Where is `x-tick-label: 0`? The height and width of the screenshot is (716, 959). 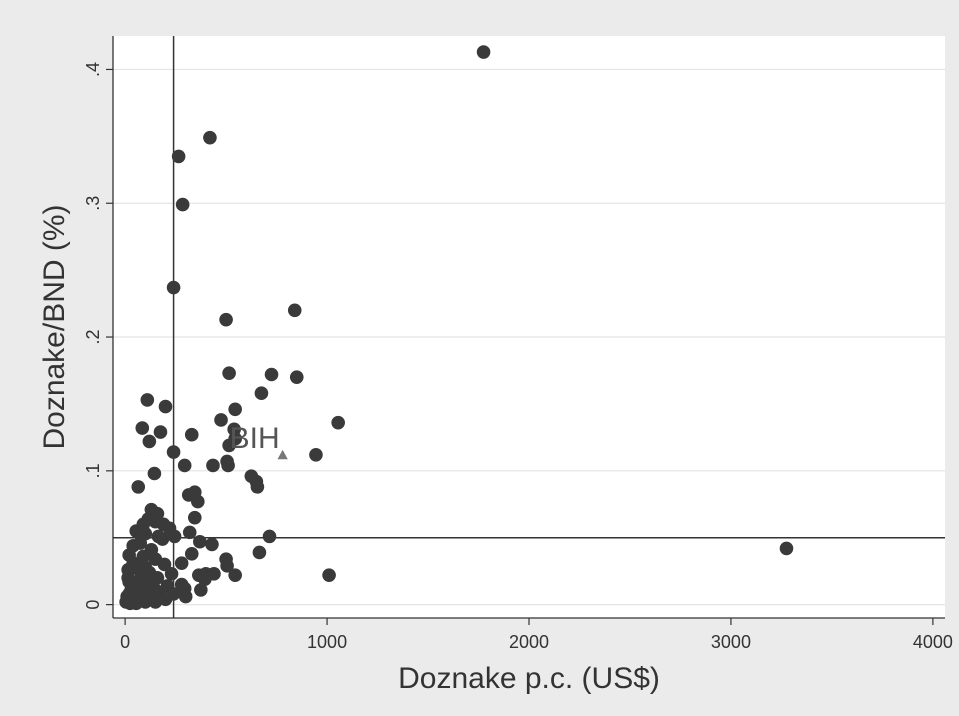 x-tick-label: 0 is located at coordinates (125, 642).